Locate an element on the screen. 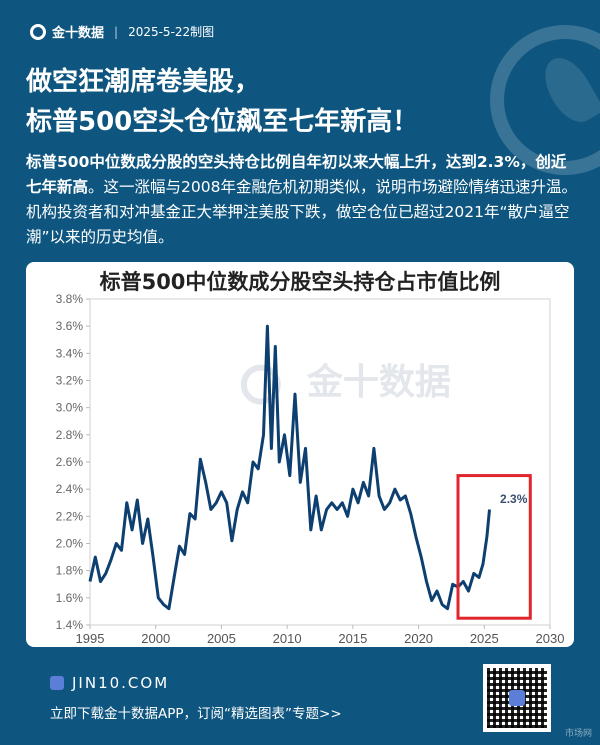 The width and height of the screenshot is (600, 745). svg-text: 2020 is located at coordinates (418, 638).